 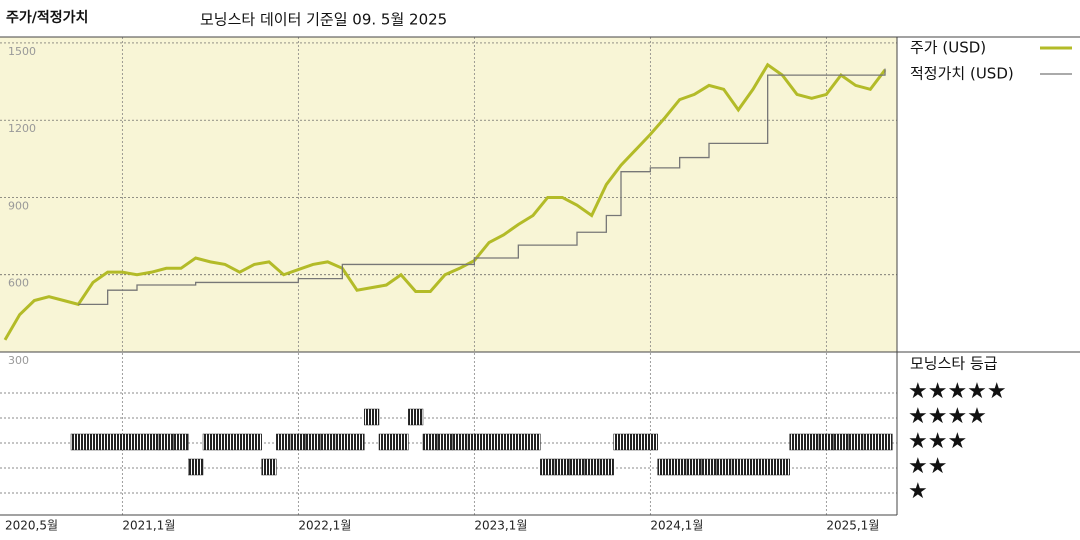 I want to click on rating-level-label: ★★★★★, so click(x=957, y=391).